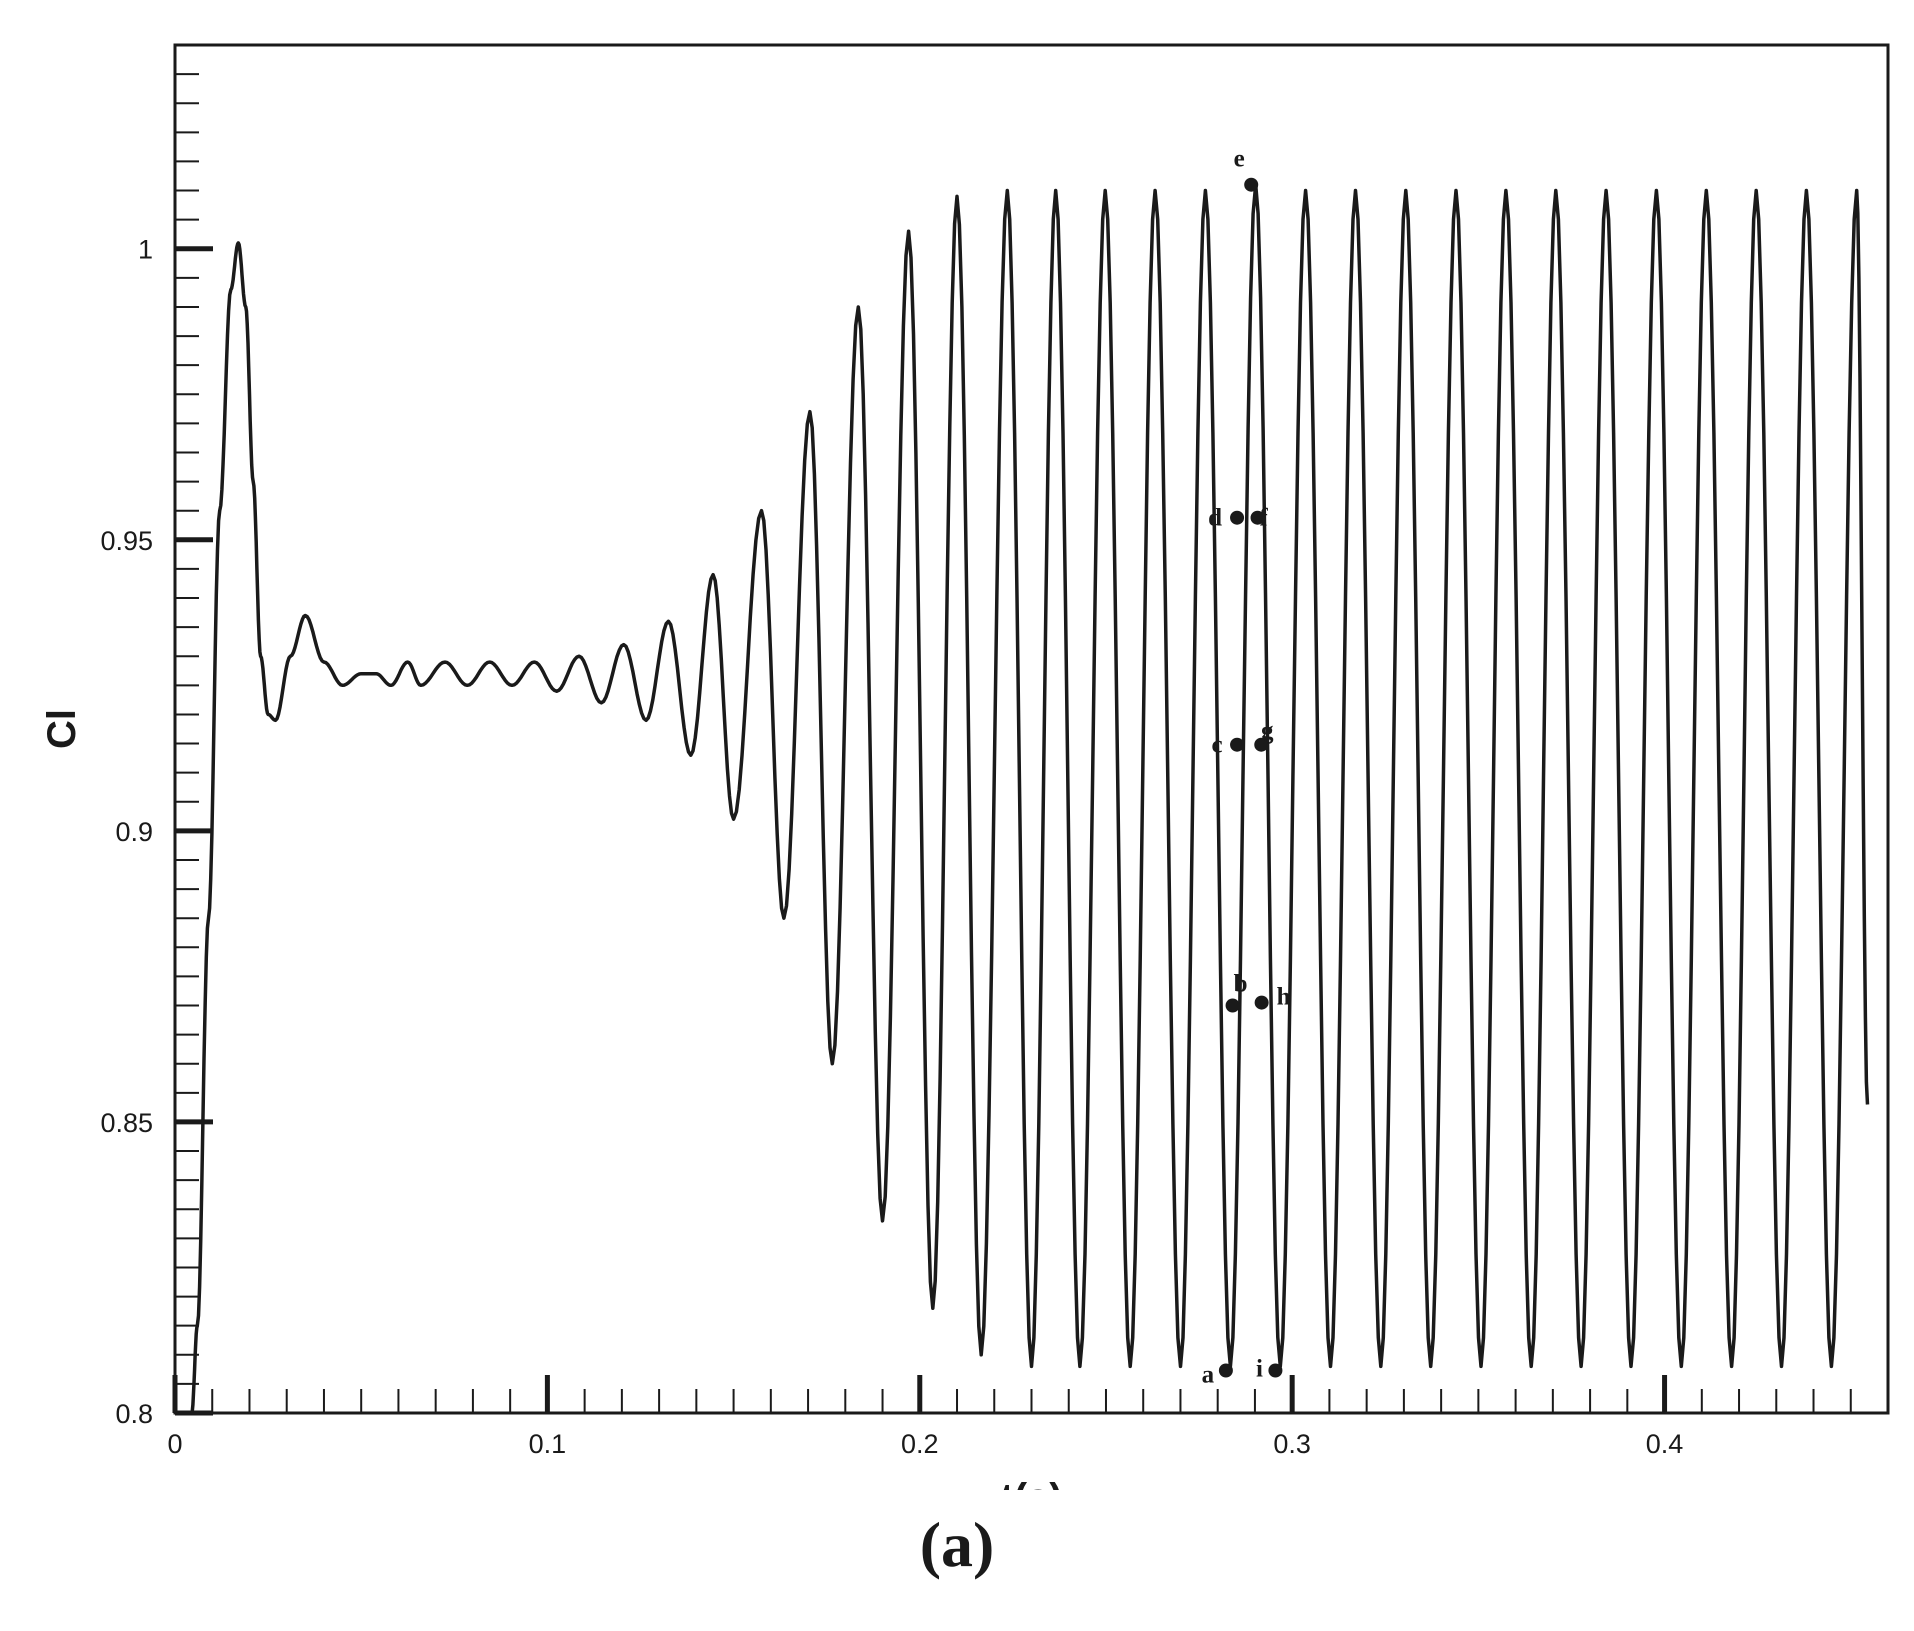  I want to click on x-axis: 0 0.1 0.2 0.3 0.4, so click(1028, 1417).